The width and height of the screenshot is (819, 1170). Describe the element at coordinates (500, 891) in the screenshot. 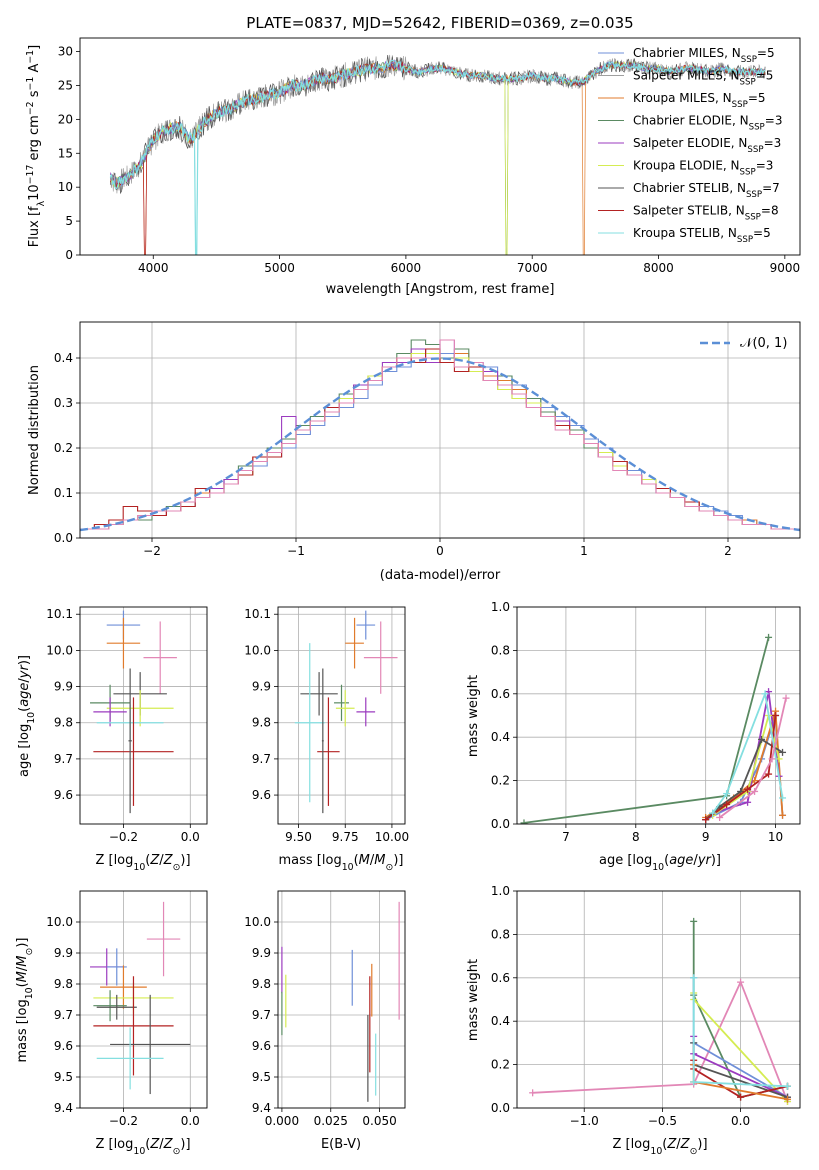

I see `y-tick-label: 1.0` at that location.